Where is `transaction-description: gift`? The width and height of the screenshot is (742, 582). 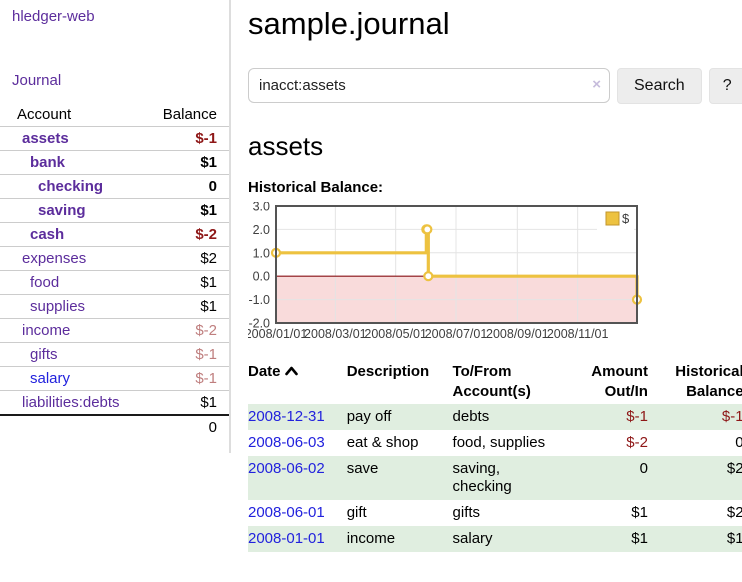 transaction-description: gift is located at coordinates (356, 512).